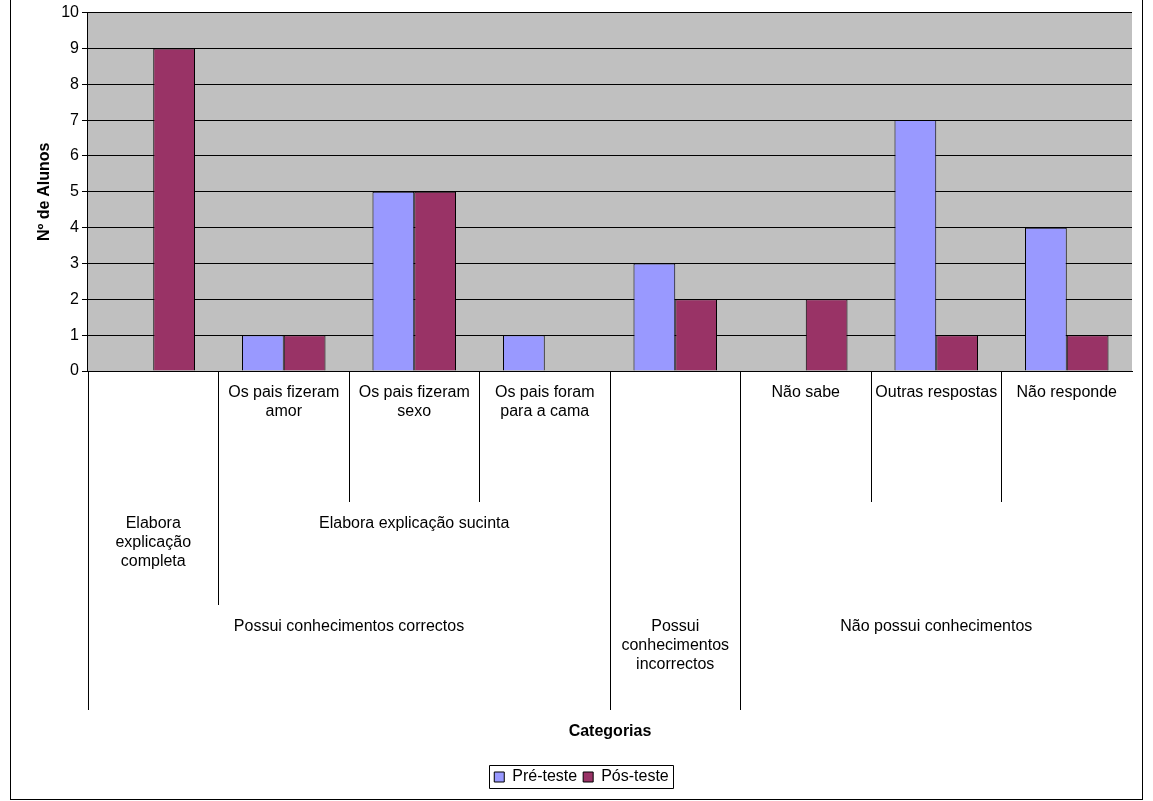  What do you see at coordinates (75, 227) in the screenshot?
I see `y-tick-label: 4` at bounding box center [75, 227].